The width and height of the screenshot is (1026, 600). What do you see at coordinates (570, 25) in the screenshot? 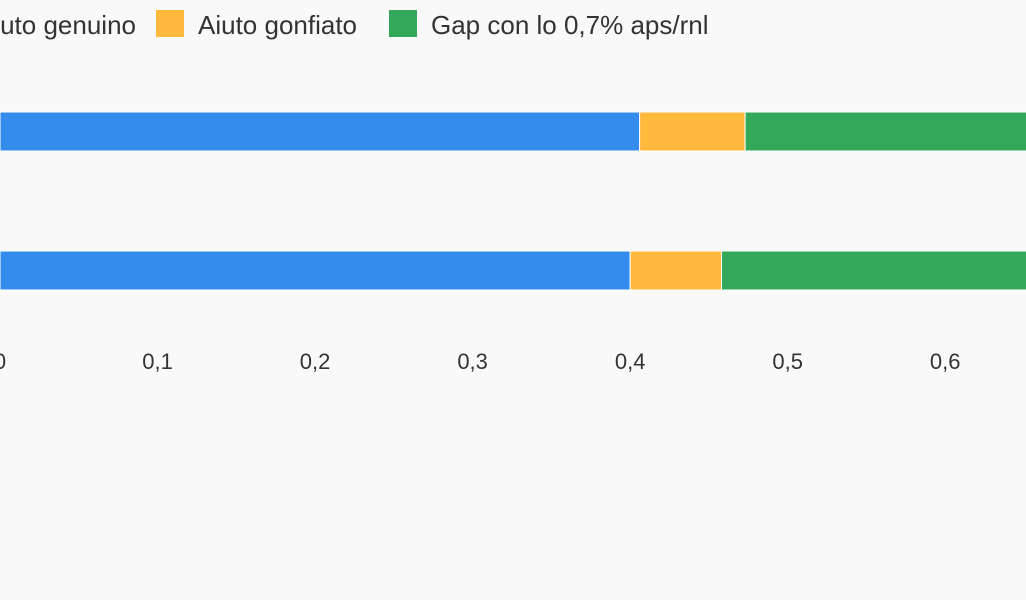
I see `legend-label: Gap con lo 0,7% aps/rnl` at bounding box center [570, 25].